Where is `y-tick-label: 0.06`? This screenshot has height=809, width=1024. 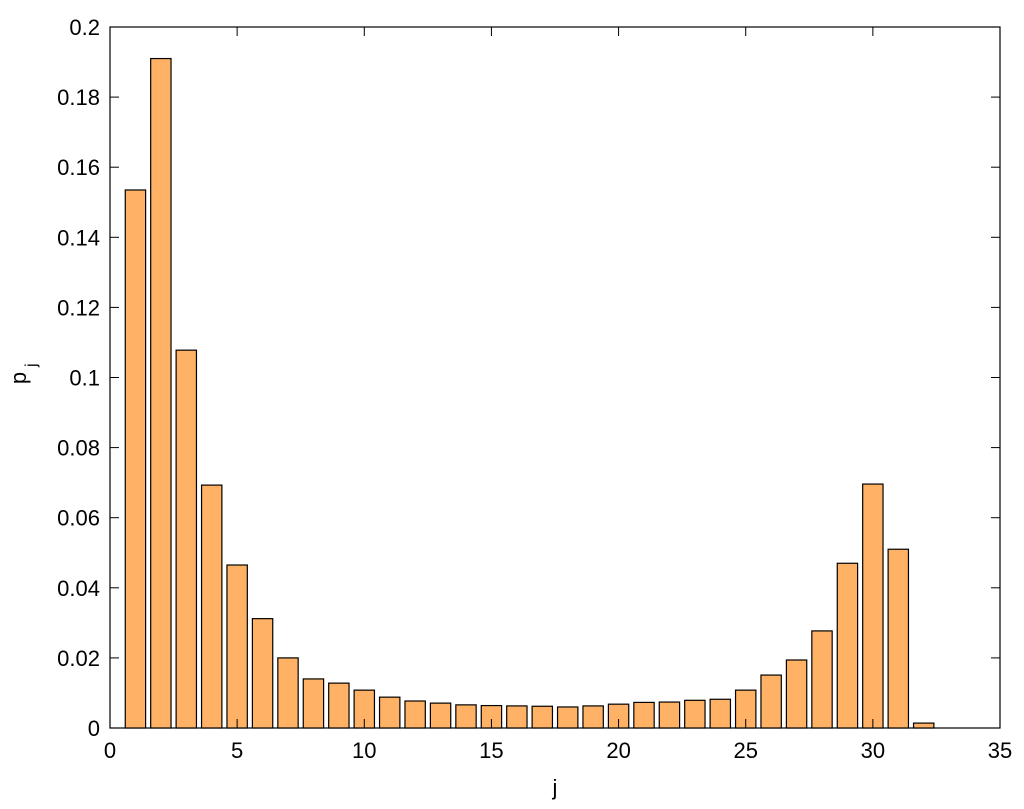
y-tick-label: 0.06 is located at coordinates (78, 518).